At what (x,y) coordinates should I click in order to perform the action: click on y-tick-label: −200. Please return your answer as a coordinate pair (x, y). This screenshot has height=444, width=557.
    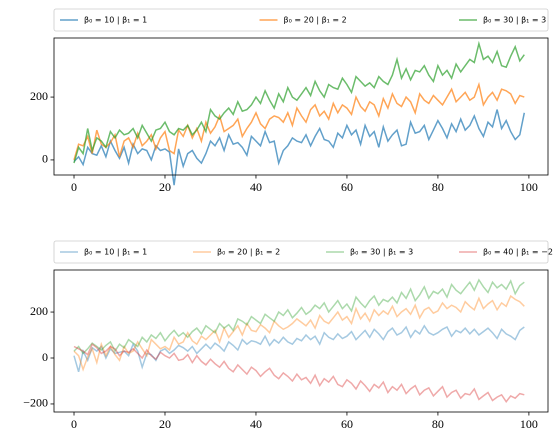
    Looking at the image, I should click on (35, 403).